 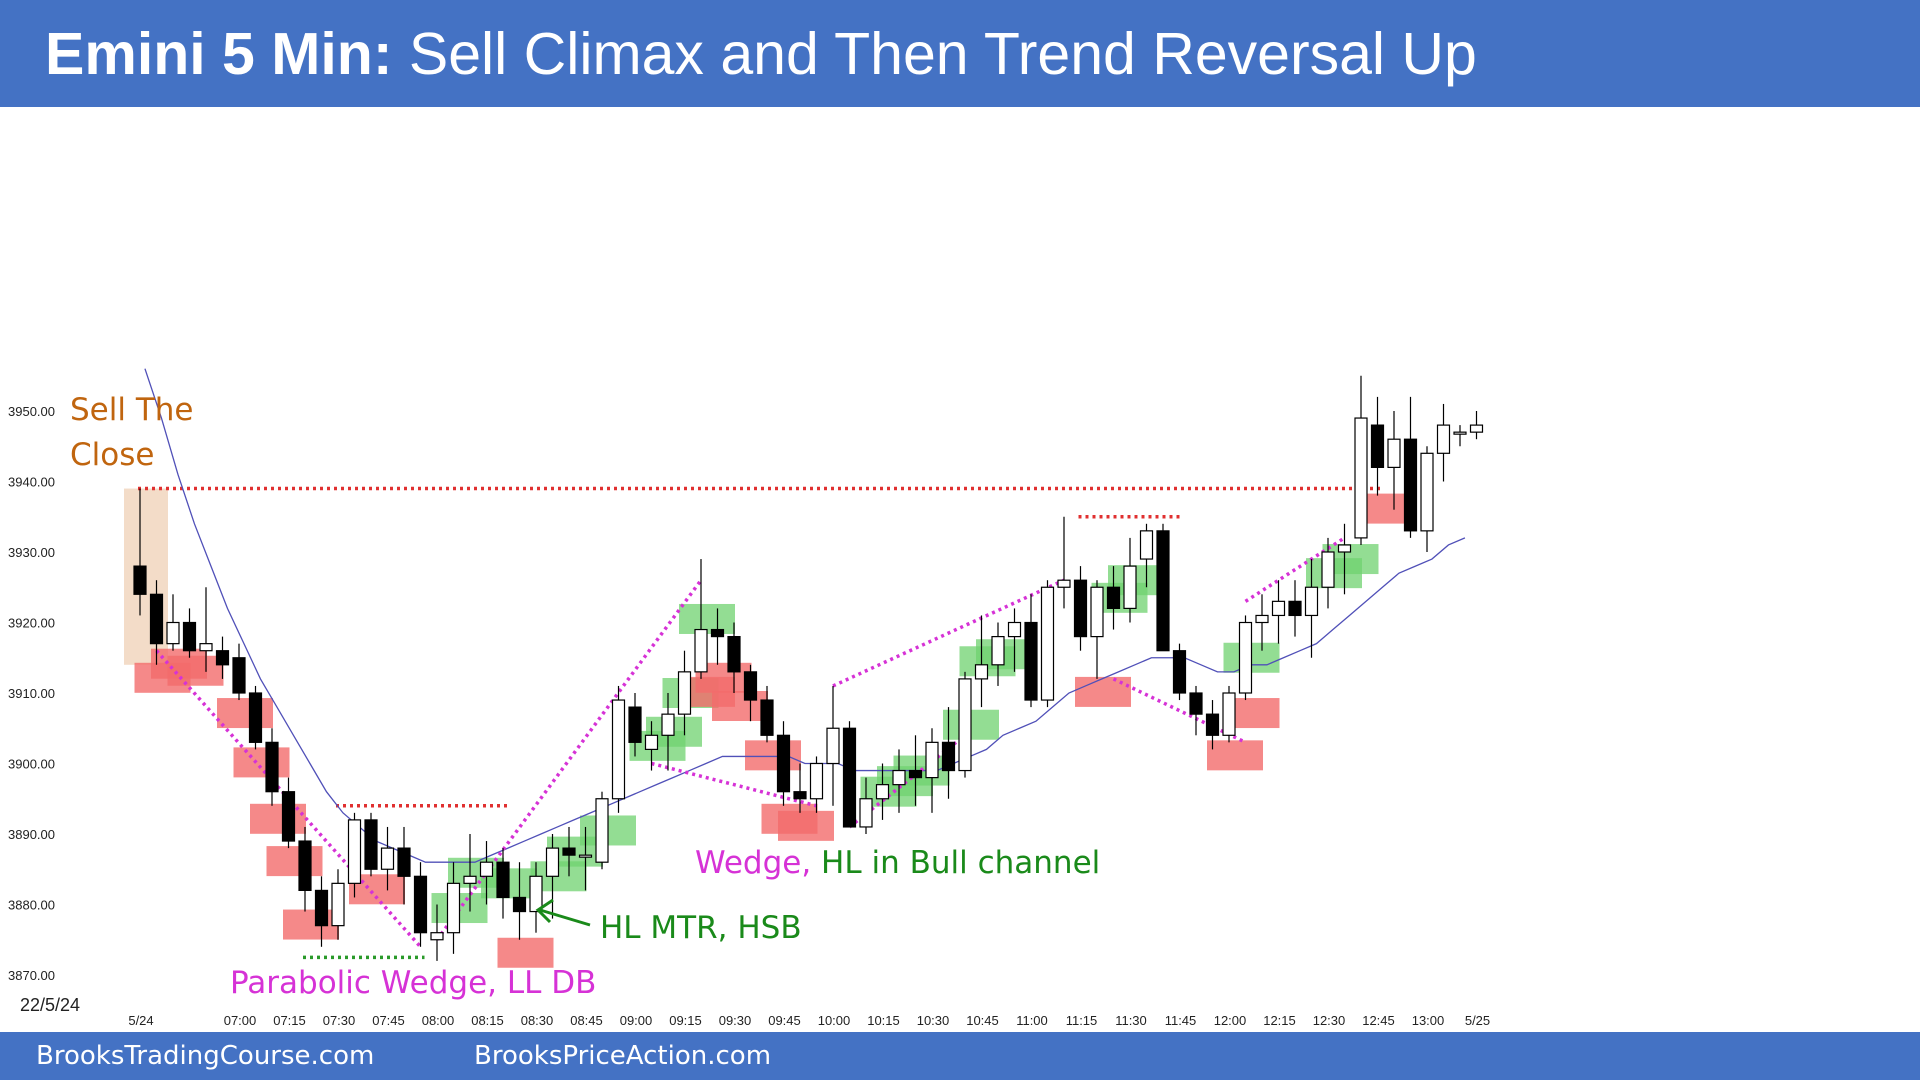 What do you see at coordinates (31, 834) in the screenshot?
I see `y-tick-label: 3890.00` at bounding box center [31, 834].